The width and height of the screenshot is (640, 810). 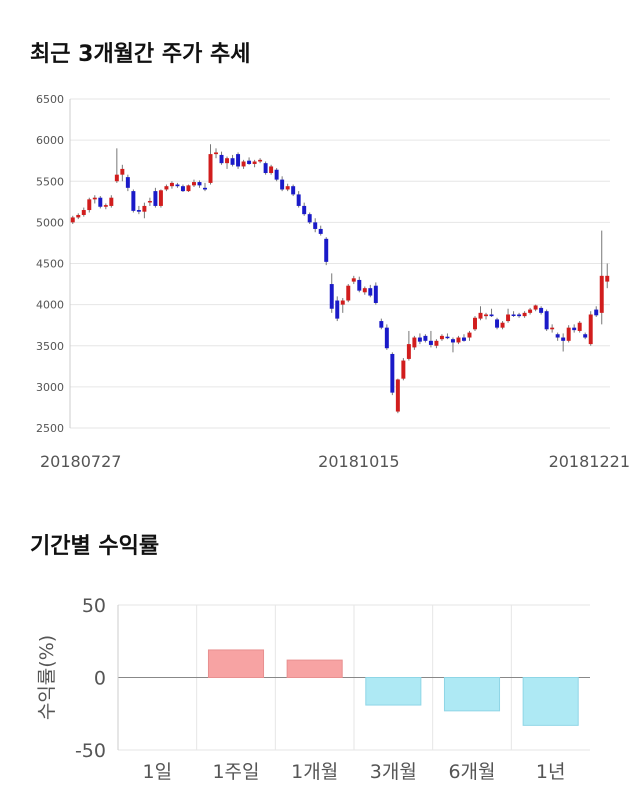 I want to click on y-tick-label: 6500, so click(x=50, y=99).